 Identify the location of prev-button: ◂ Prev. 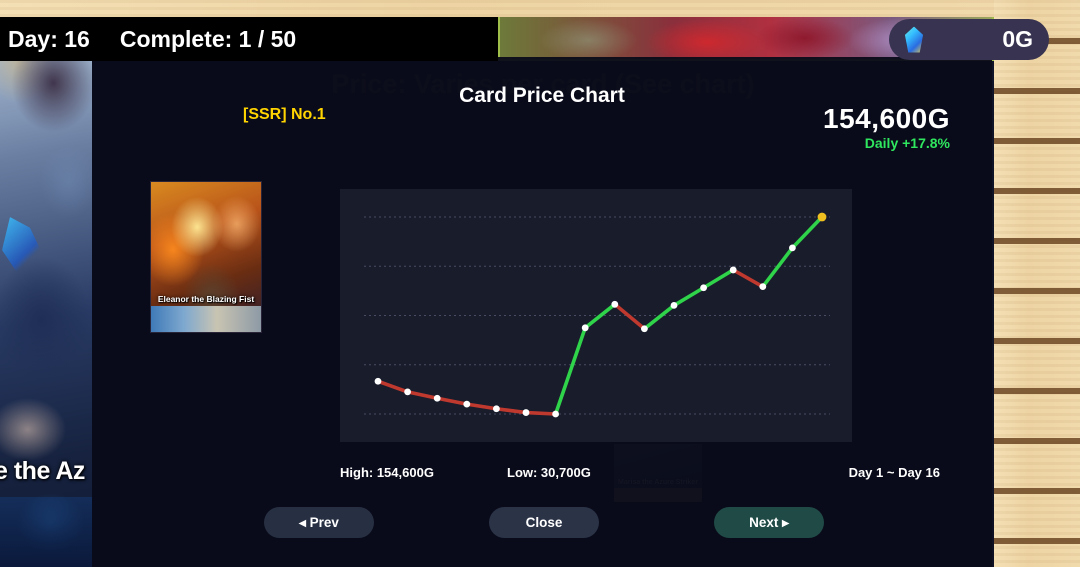
(319, 522).